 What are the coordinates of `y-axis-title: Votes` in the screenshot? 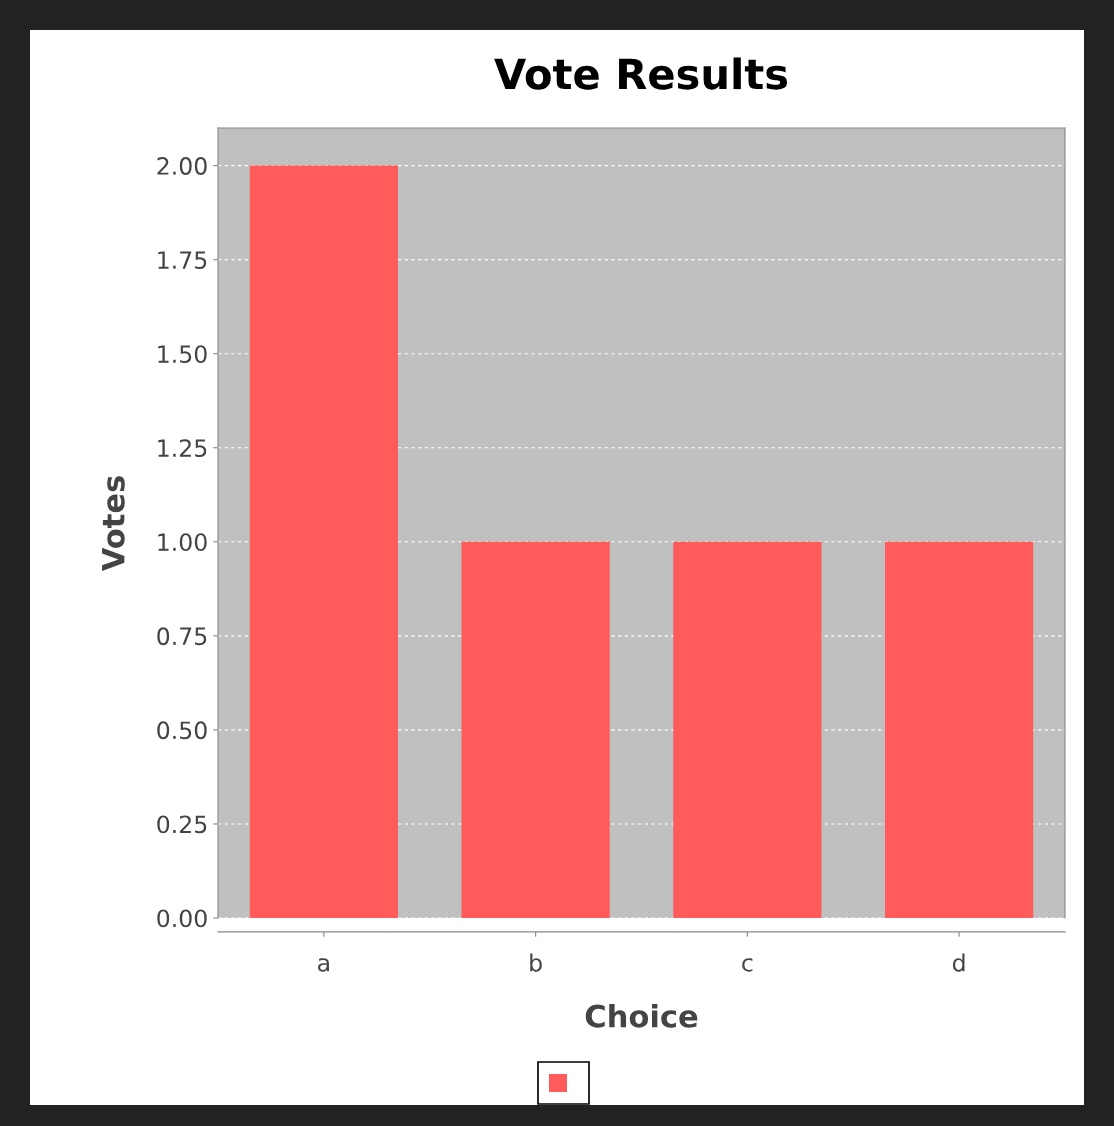 It's located at (113, 524).